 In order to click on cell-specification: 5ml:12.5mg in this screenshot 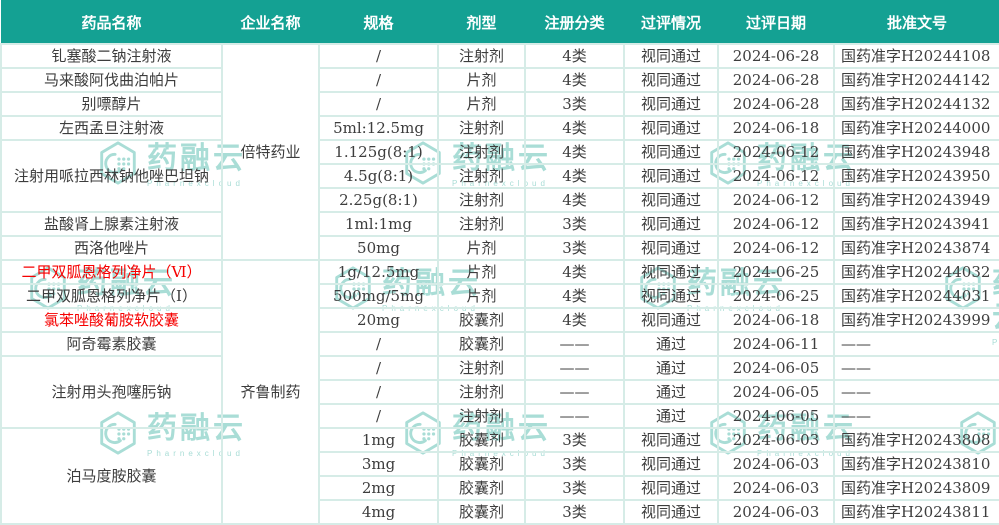, I will do `click(378, 128)`.